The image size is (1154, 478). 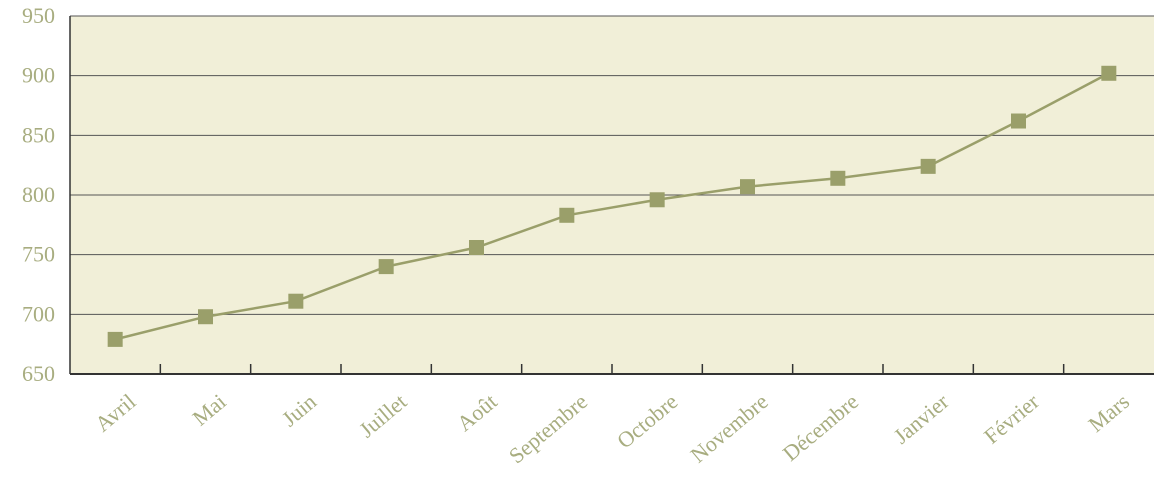 I want to click on x-category-label: Novembre, so click(x=729, y=428).